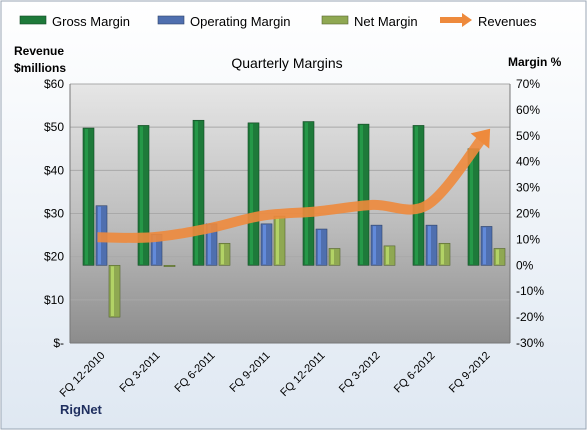  I want to click on left-tick-label: $60, so click(54, 84).